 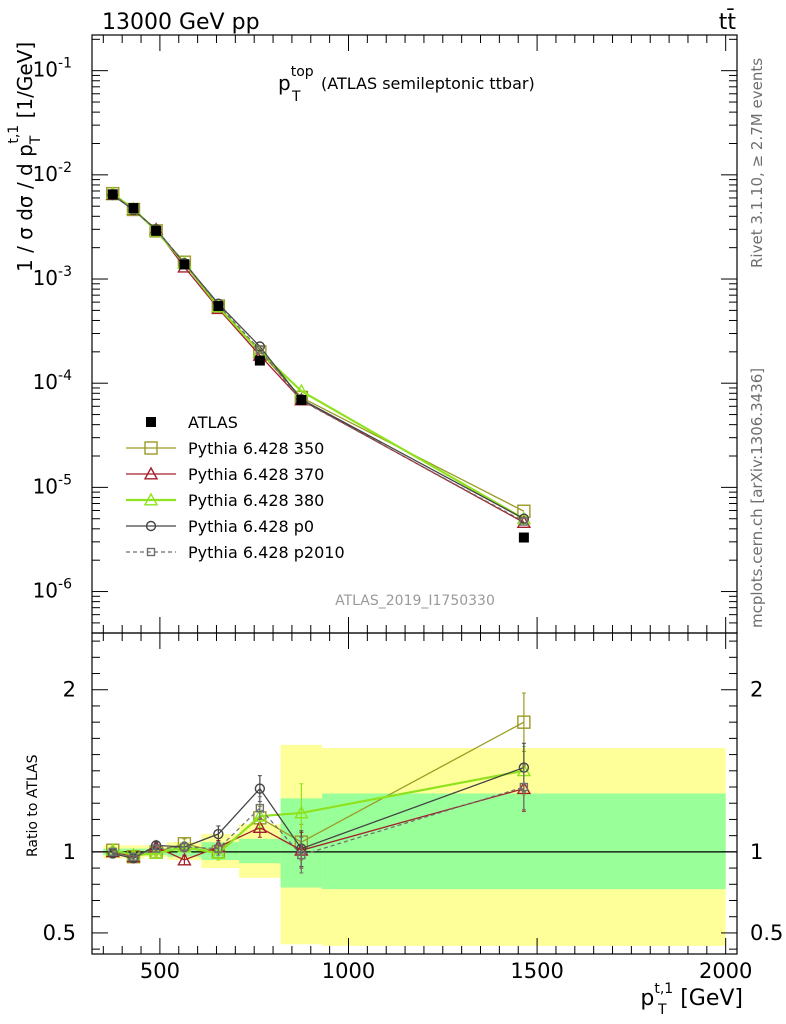 I want to click on x-axis-label-sub: T, so click(x=662, y=1010).